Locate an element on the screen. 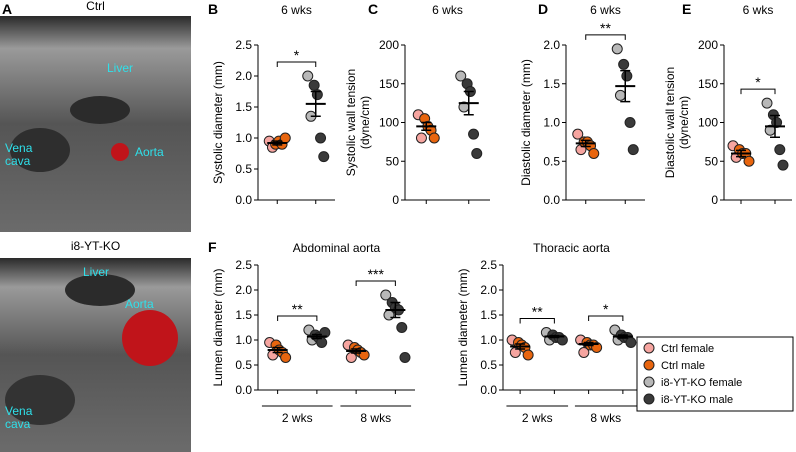 The image size is (796, 452). y-tick-label: 2.5 is located at coordinates (243, 265).